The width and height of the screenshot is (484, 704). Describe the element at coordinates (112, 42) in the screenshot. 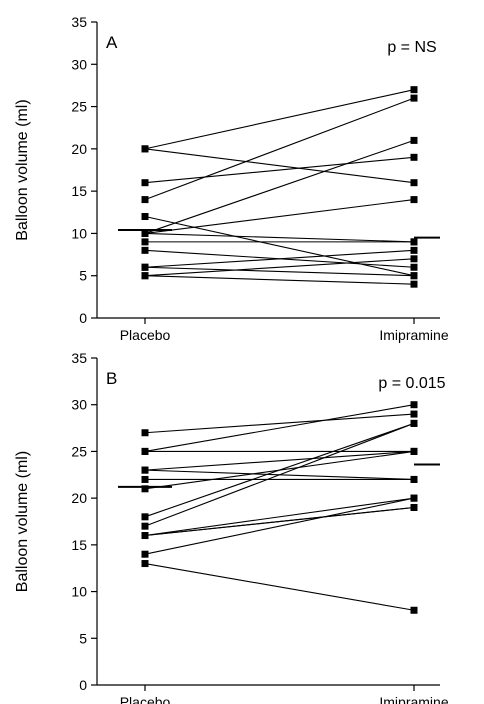

I see `panel-label: A` at that location.